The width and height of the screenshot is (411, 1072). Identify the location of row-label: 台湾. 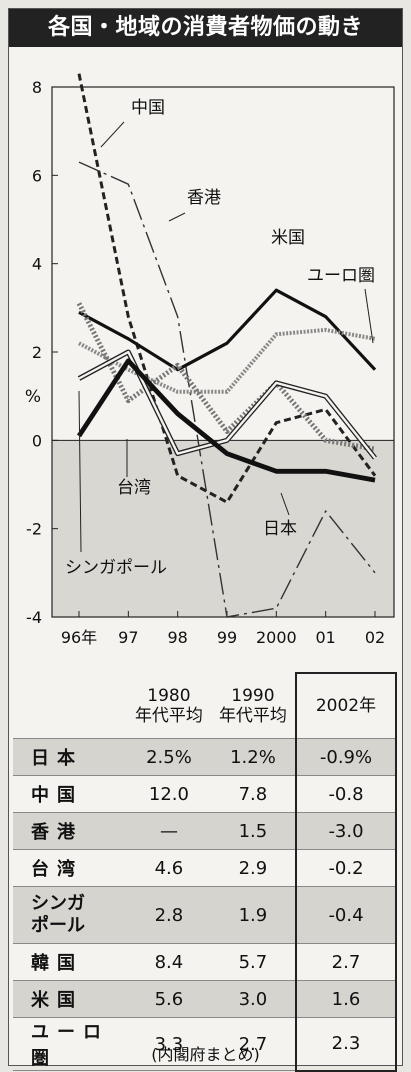
(70, 868).